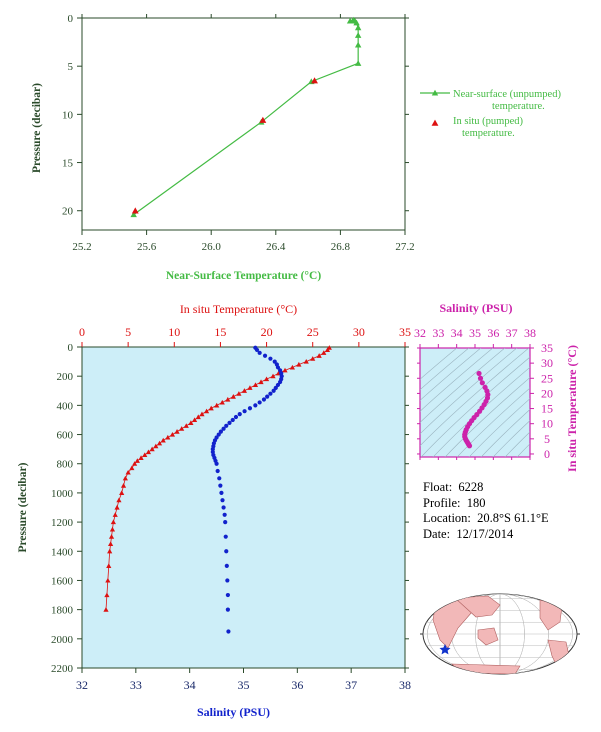  What do you see at coordinates (438, 487) in the screenshot?
I see `float-label: Float:` at bounding box center [438, 487].